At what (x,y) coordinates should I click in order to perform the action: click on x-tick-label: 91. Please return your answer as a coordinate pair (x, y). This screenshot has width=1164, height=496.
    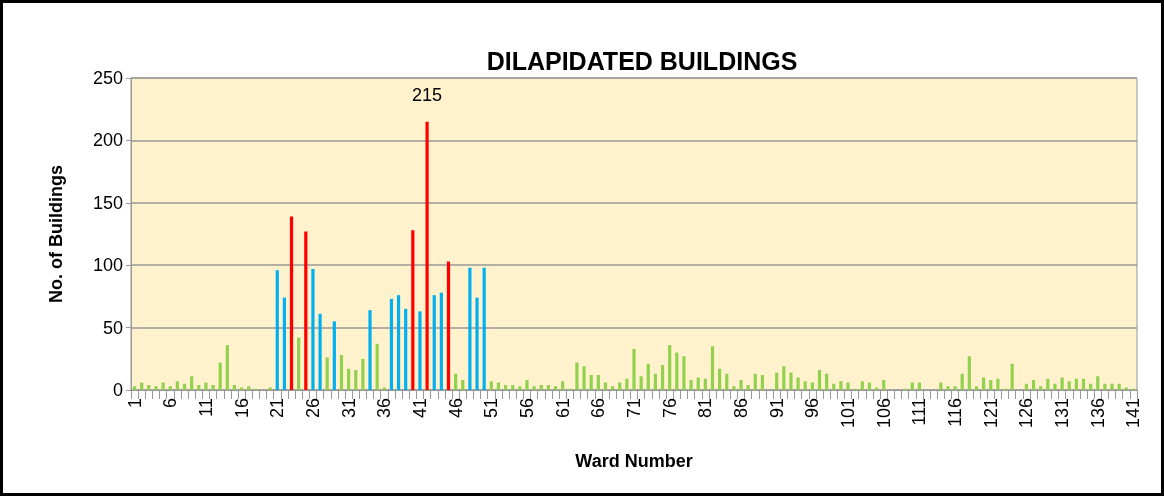
    Looking at the image, I should click on (776, 408).